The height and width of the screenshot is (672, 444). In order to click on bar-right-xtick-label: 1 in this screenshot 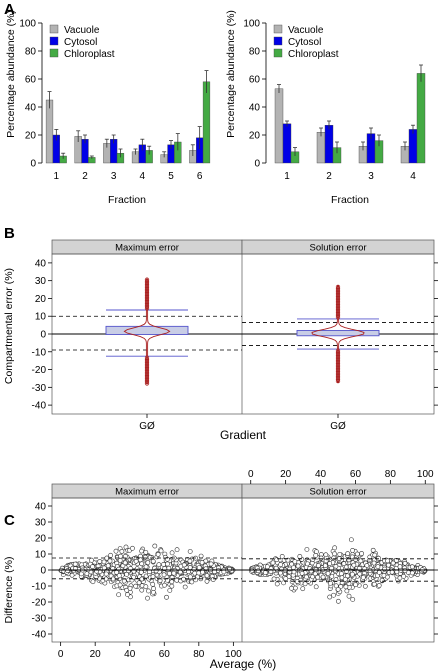, I will do `click(287, 176)`.